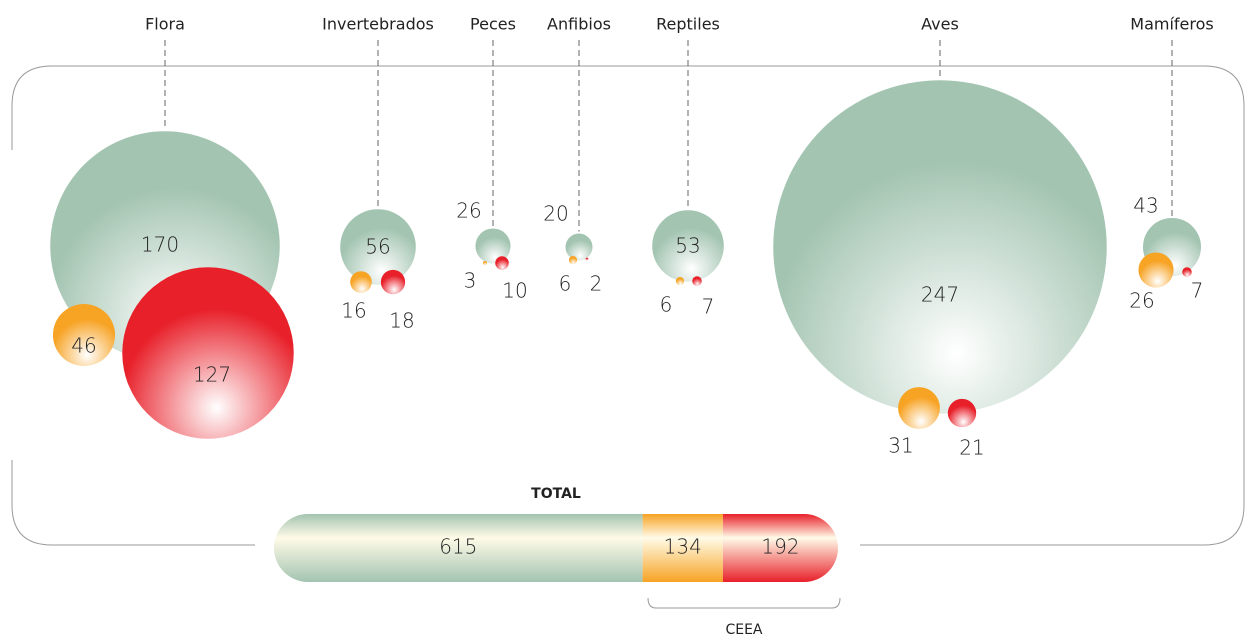 The image size is (1256, 639). I want to click on category-label: Mamíferos, so click(1171, 24).